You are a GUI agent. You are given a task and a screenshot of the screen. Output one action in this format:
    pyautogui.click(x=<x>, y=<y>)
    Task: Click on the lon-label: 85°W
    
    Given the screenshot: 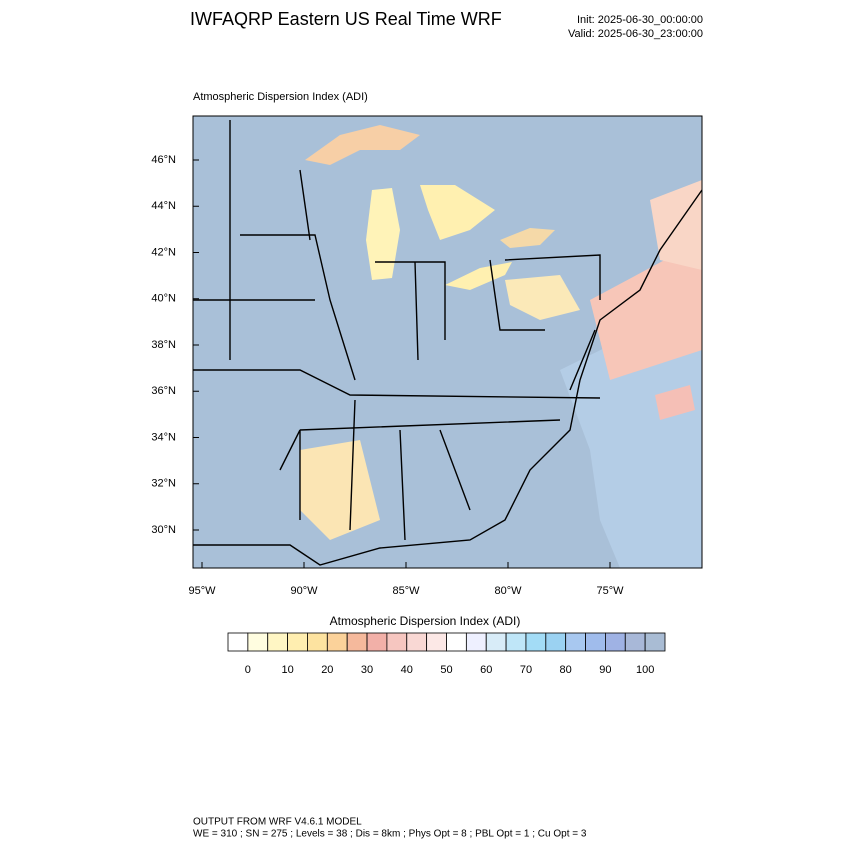 What is the action you would take?
    pyautogui.click(x=406, y=591)
    